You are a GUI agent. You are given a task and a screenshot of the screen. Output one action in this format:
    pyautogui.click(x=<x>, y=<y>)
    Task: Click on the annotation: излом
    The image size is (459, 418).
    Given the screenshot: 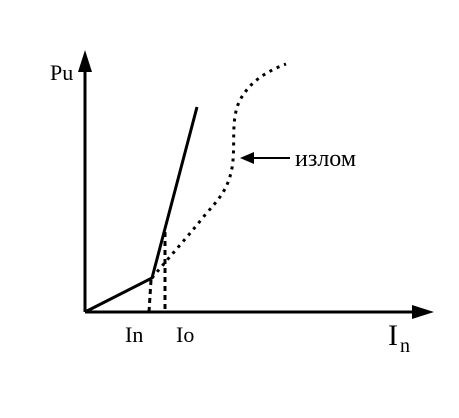 What is the action you would take?
    pyautogui.click(x=325, y=159)
    